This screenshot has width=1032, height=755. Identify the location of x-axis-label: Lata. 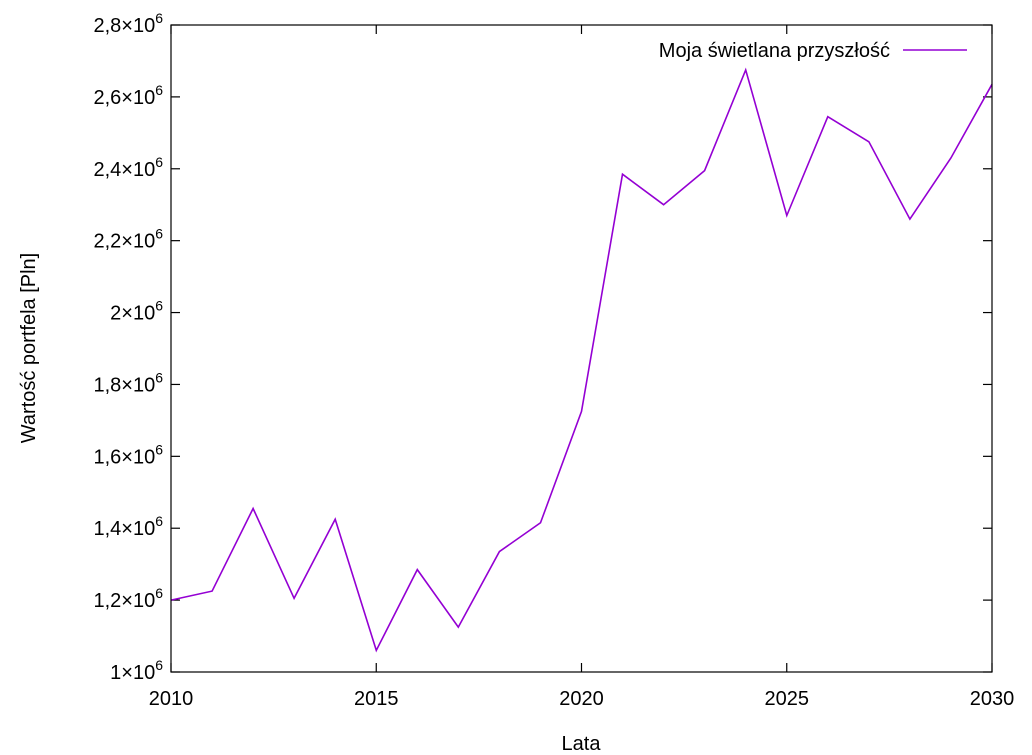
(582, 744).